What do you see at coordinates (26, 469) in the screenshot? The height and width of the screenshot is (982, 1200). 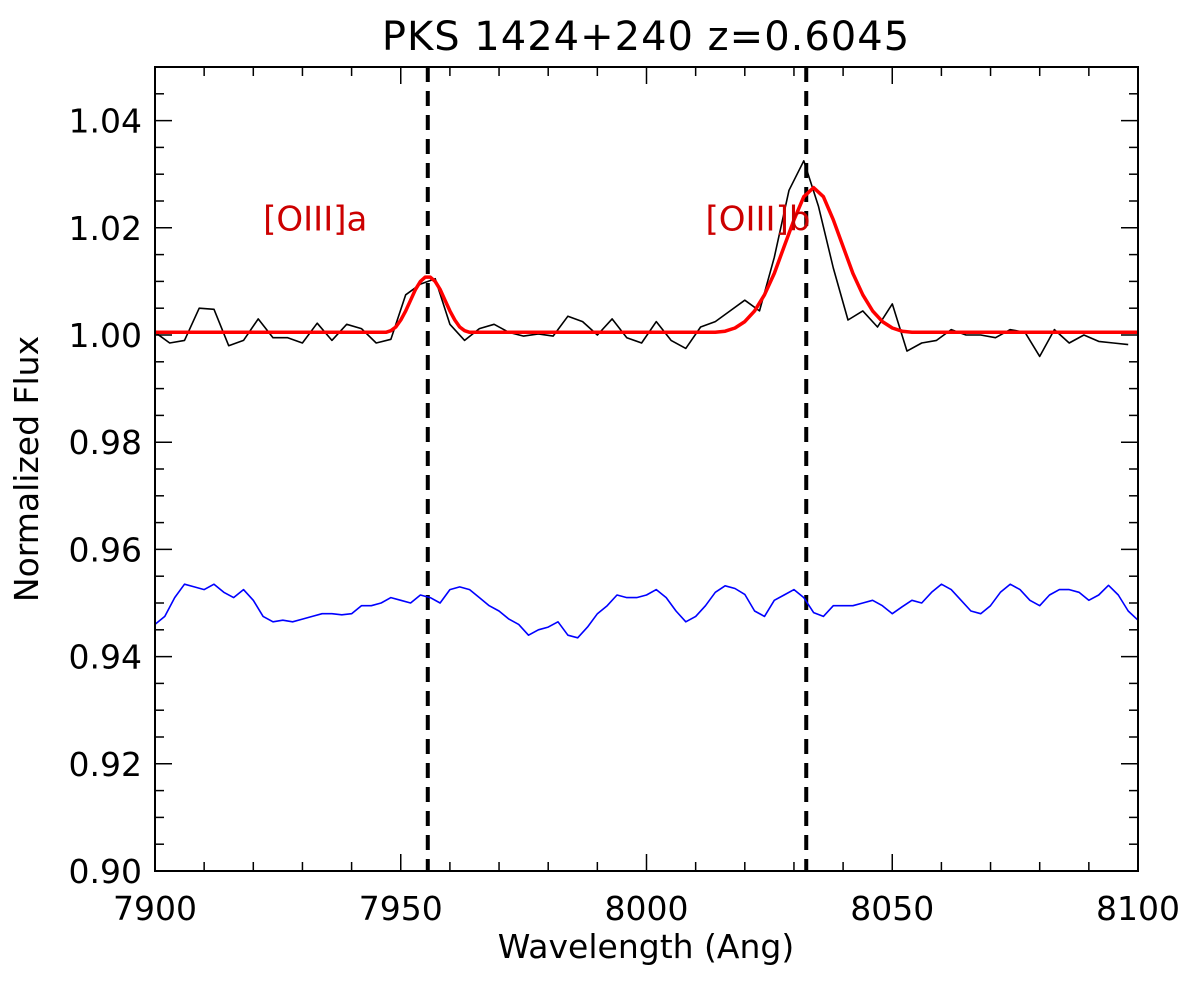 I see `y-axis-title: Normalized Flux` at bounding box center [26, 469].